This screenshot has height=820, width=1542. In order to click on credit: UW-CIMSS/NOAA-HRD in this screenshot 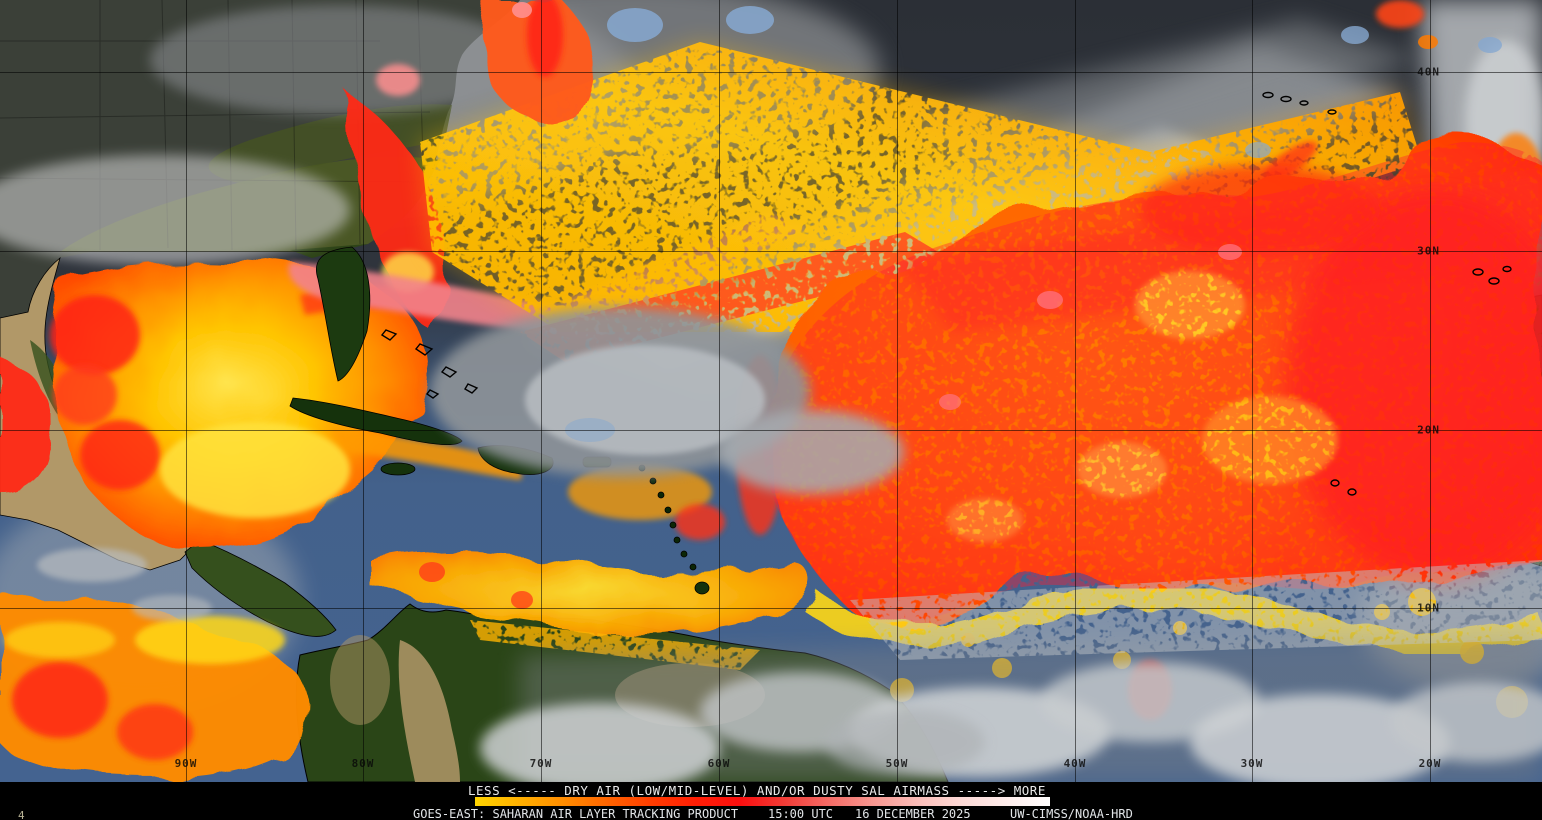, I will do `click(1071, 813)`.